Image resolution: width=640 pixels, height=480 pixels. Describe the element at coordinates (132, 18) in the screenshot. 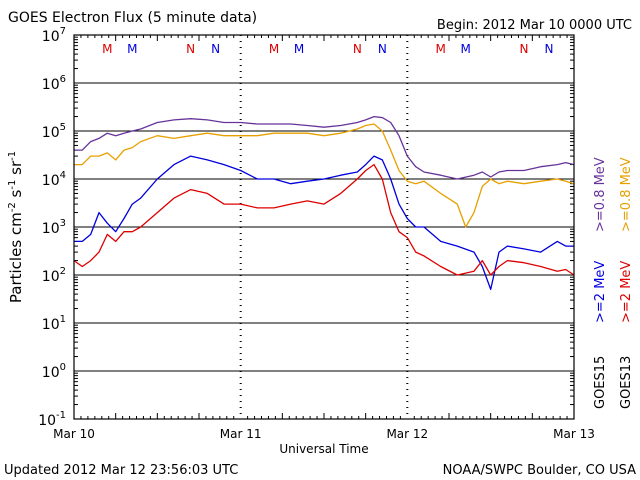

I see `chart-title: GOES Electron Flux (5 minute data)` at that location.